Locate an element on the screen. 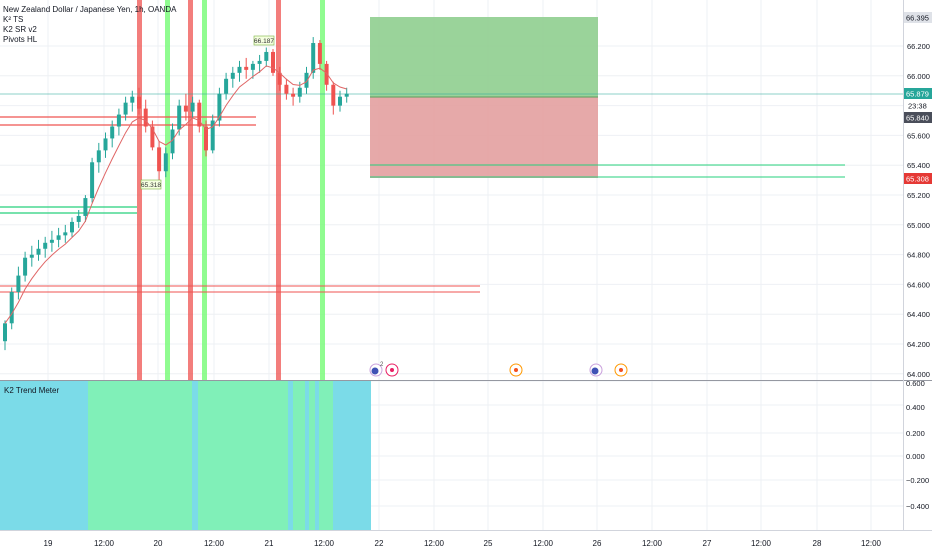 The width and height of the screenshot is (932, 550). trend-meter-title: K2 Trend Meter is located at coordinates (32, 390).